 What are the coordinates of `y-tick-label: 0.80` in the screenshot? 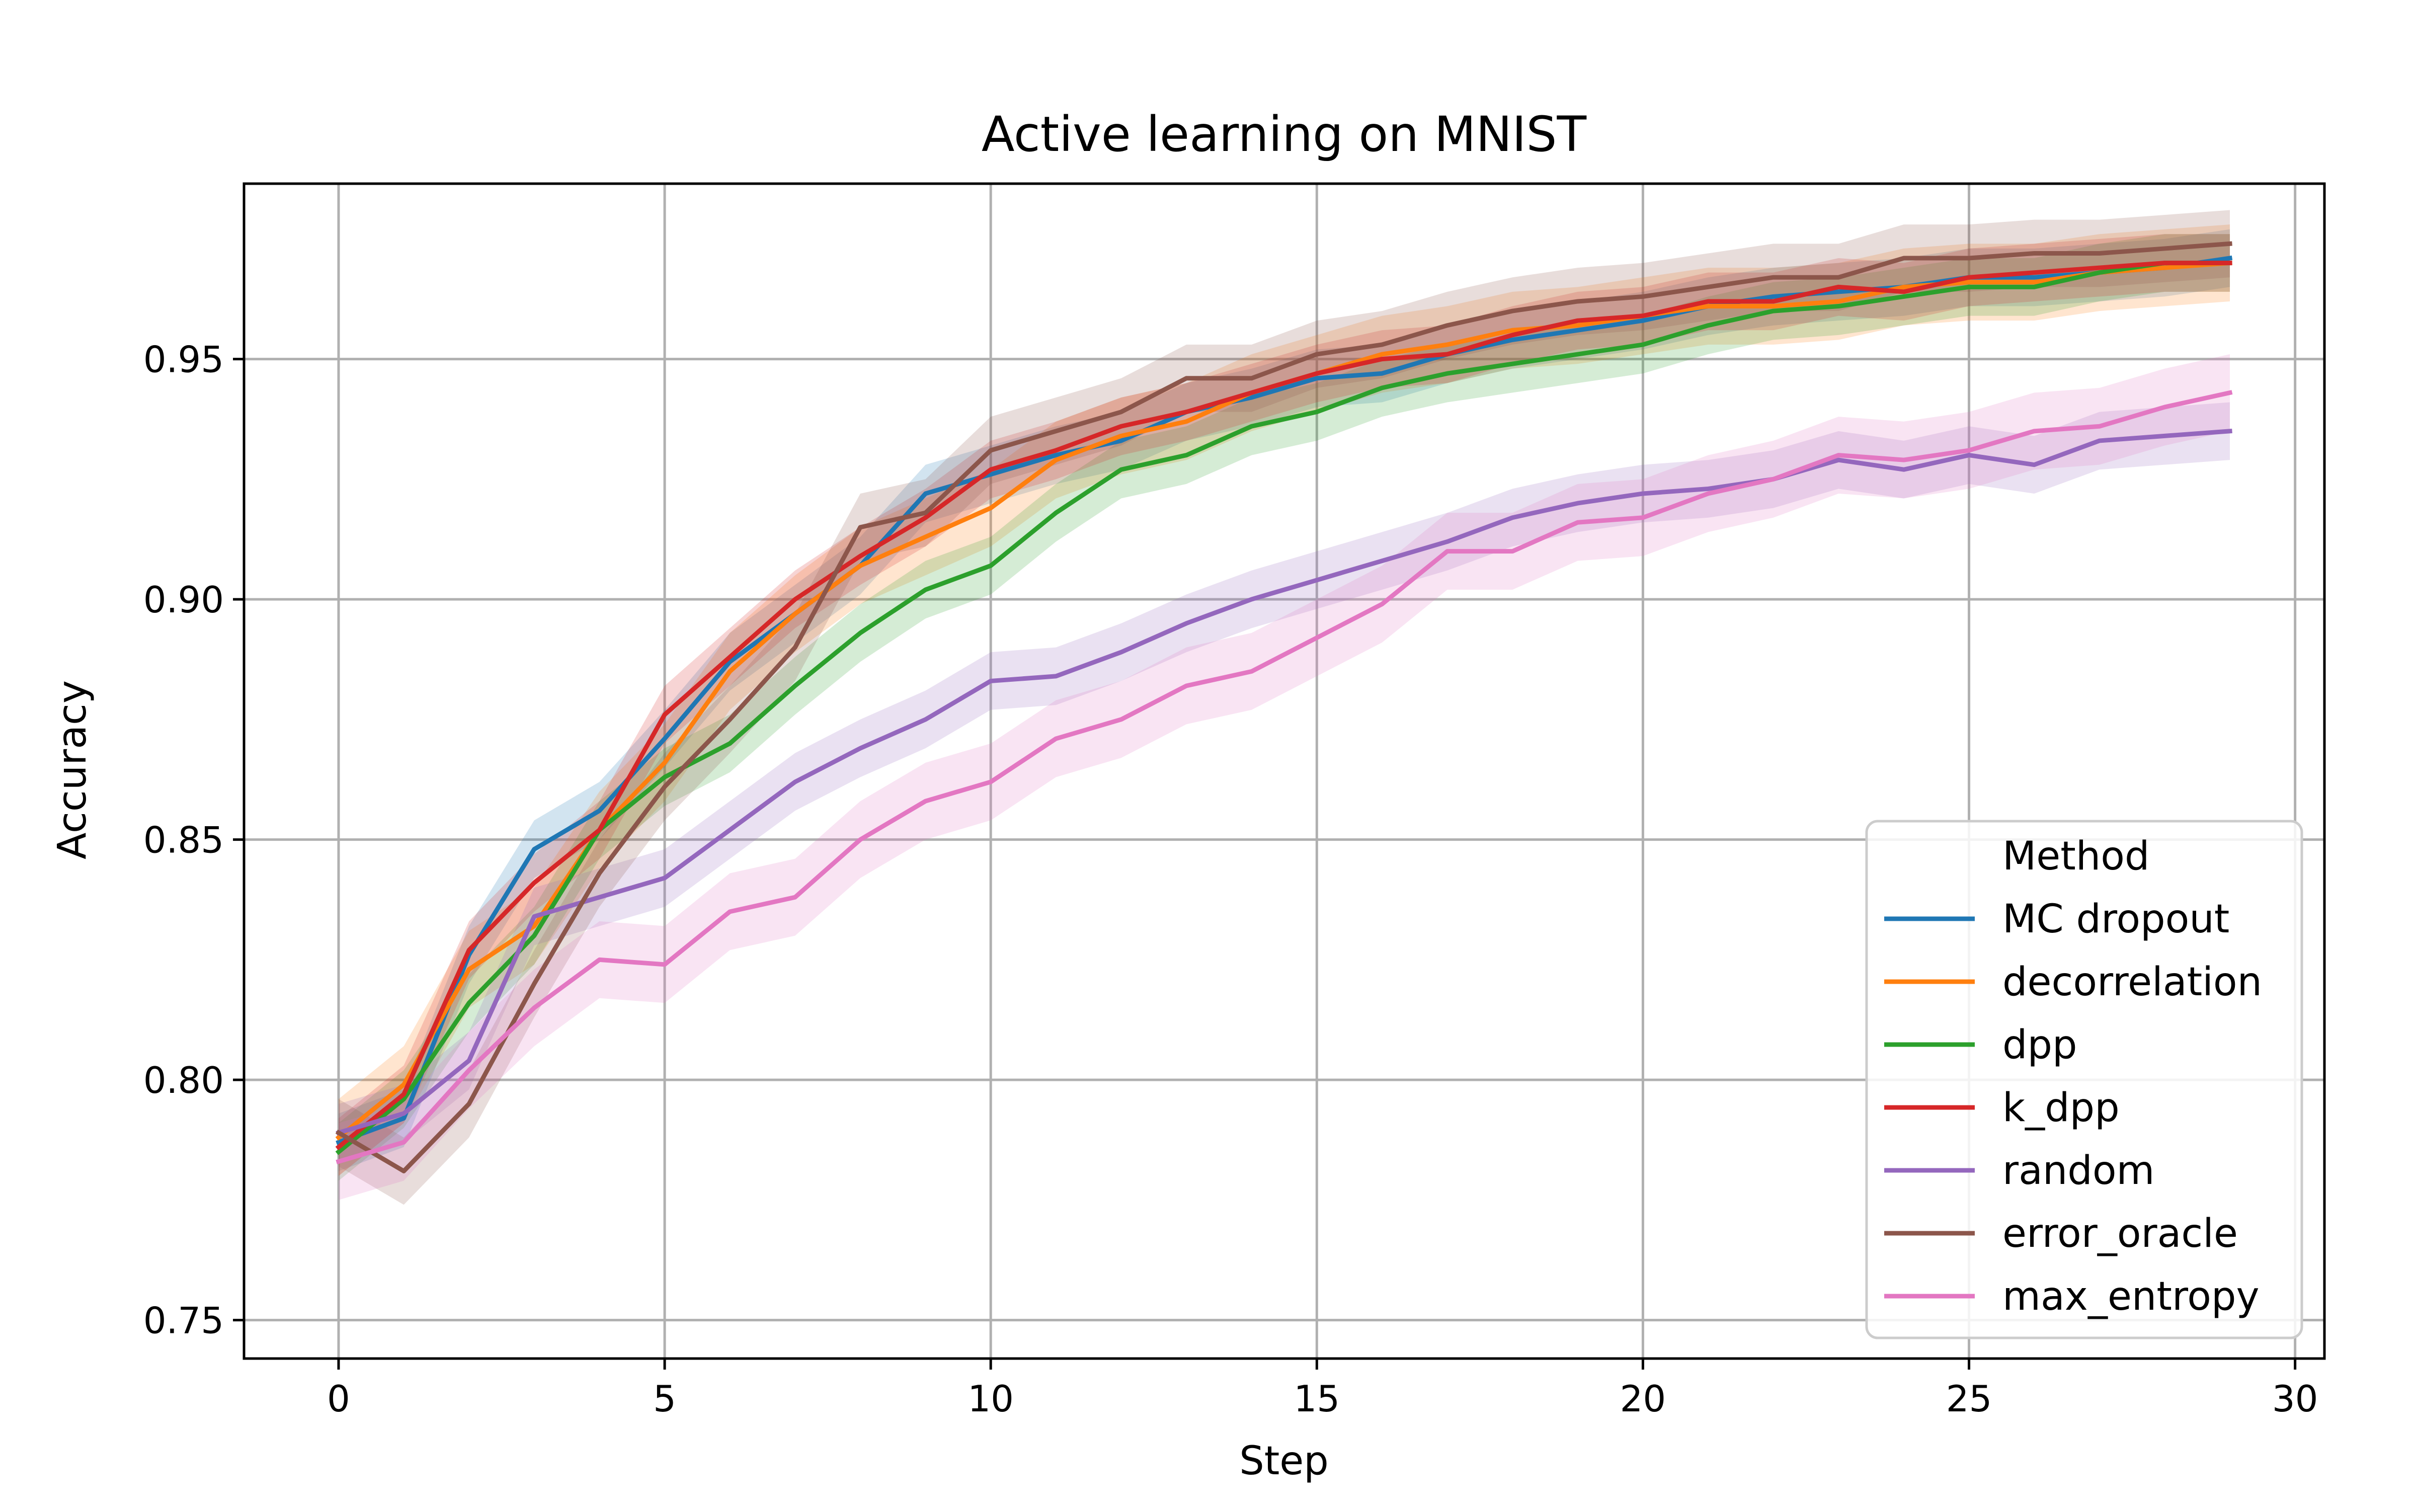 It's located at (184, 1080).